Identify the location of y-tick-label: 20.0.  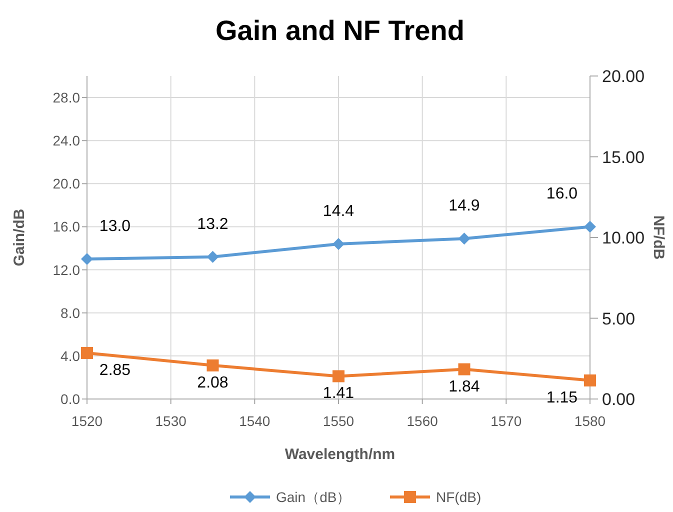
(66, 184).